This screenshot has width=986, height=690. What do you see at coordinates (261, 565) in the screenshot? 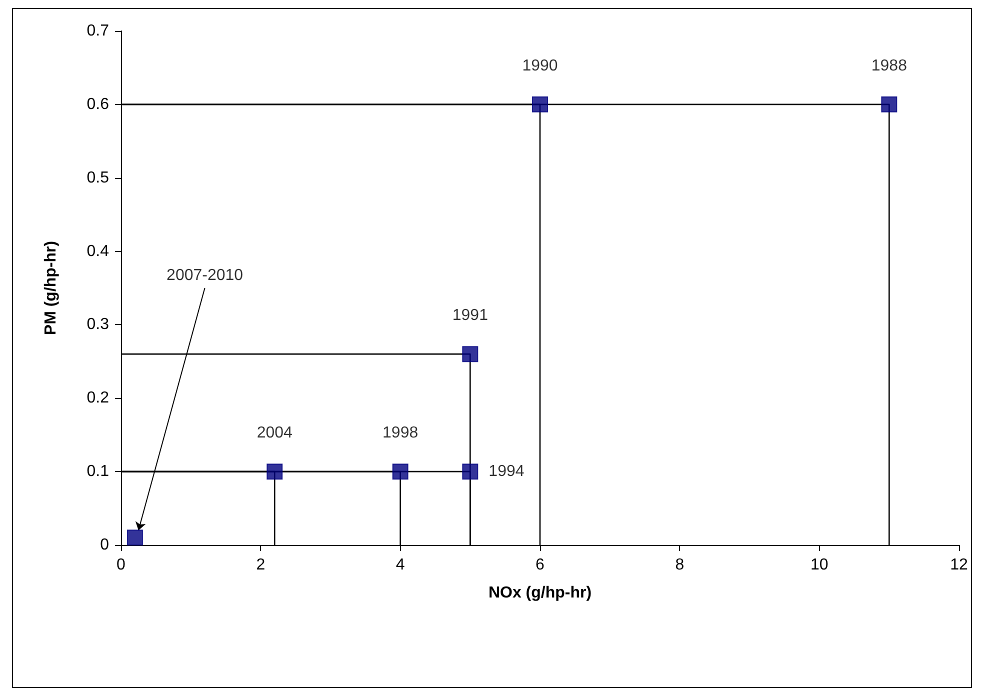
I see `x-tick-label: 2` at bounding box center [261, 565].